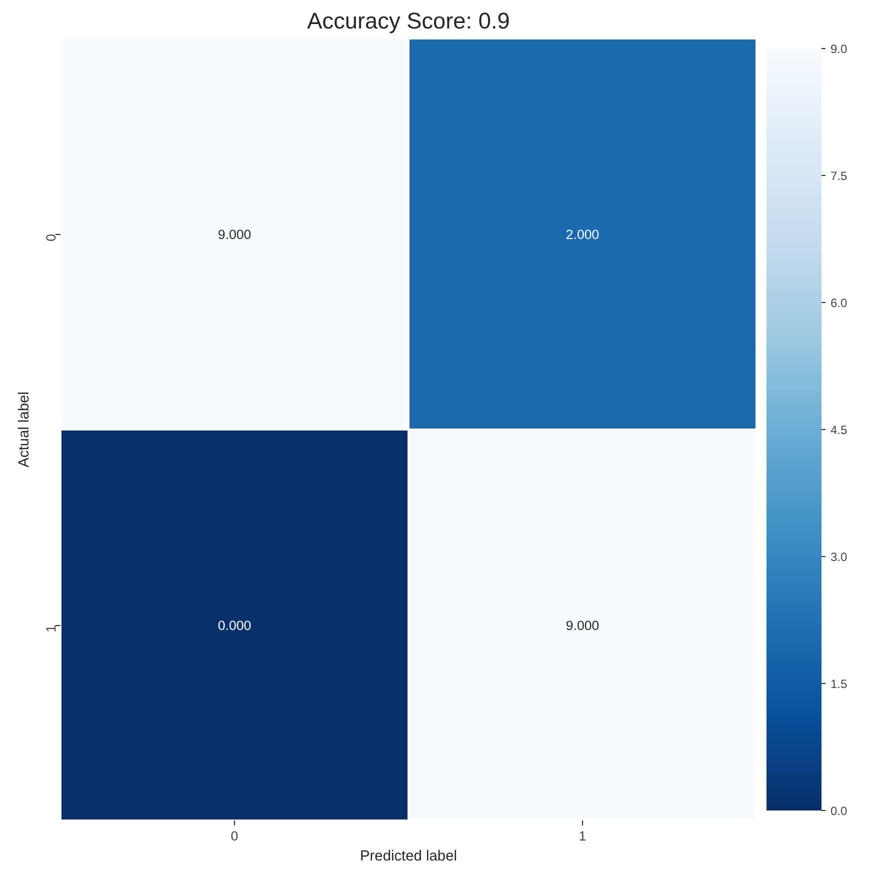  I want to click on data-label: 2.000, so click(583, 234).